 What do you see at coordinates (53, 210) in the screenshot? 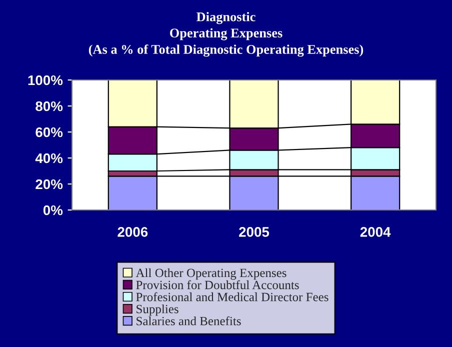
I see `y-tick-label: 0%` at bounding box center [53, 210].